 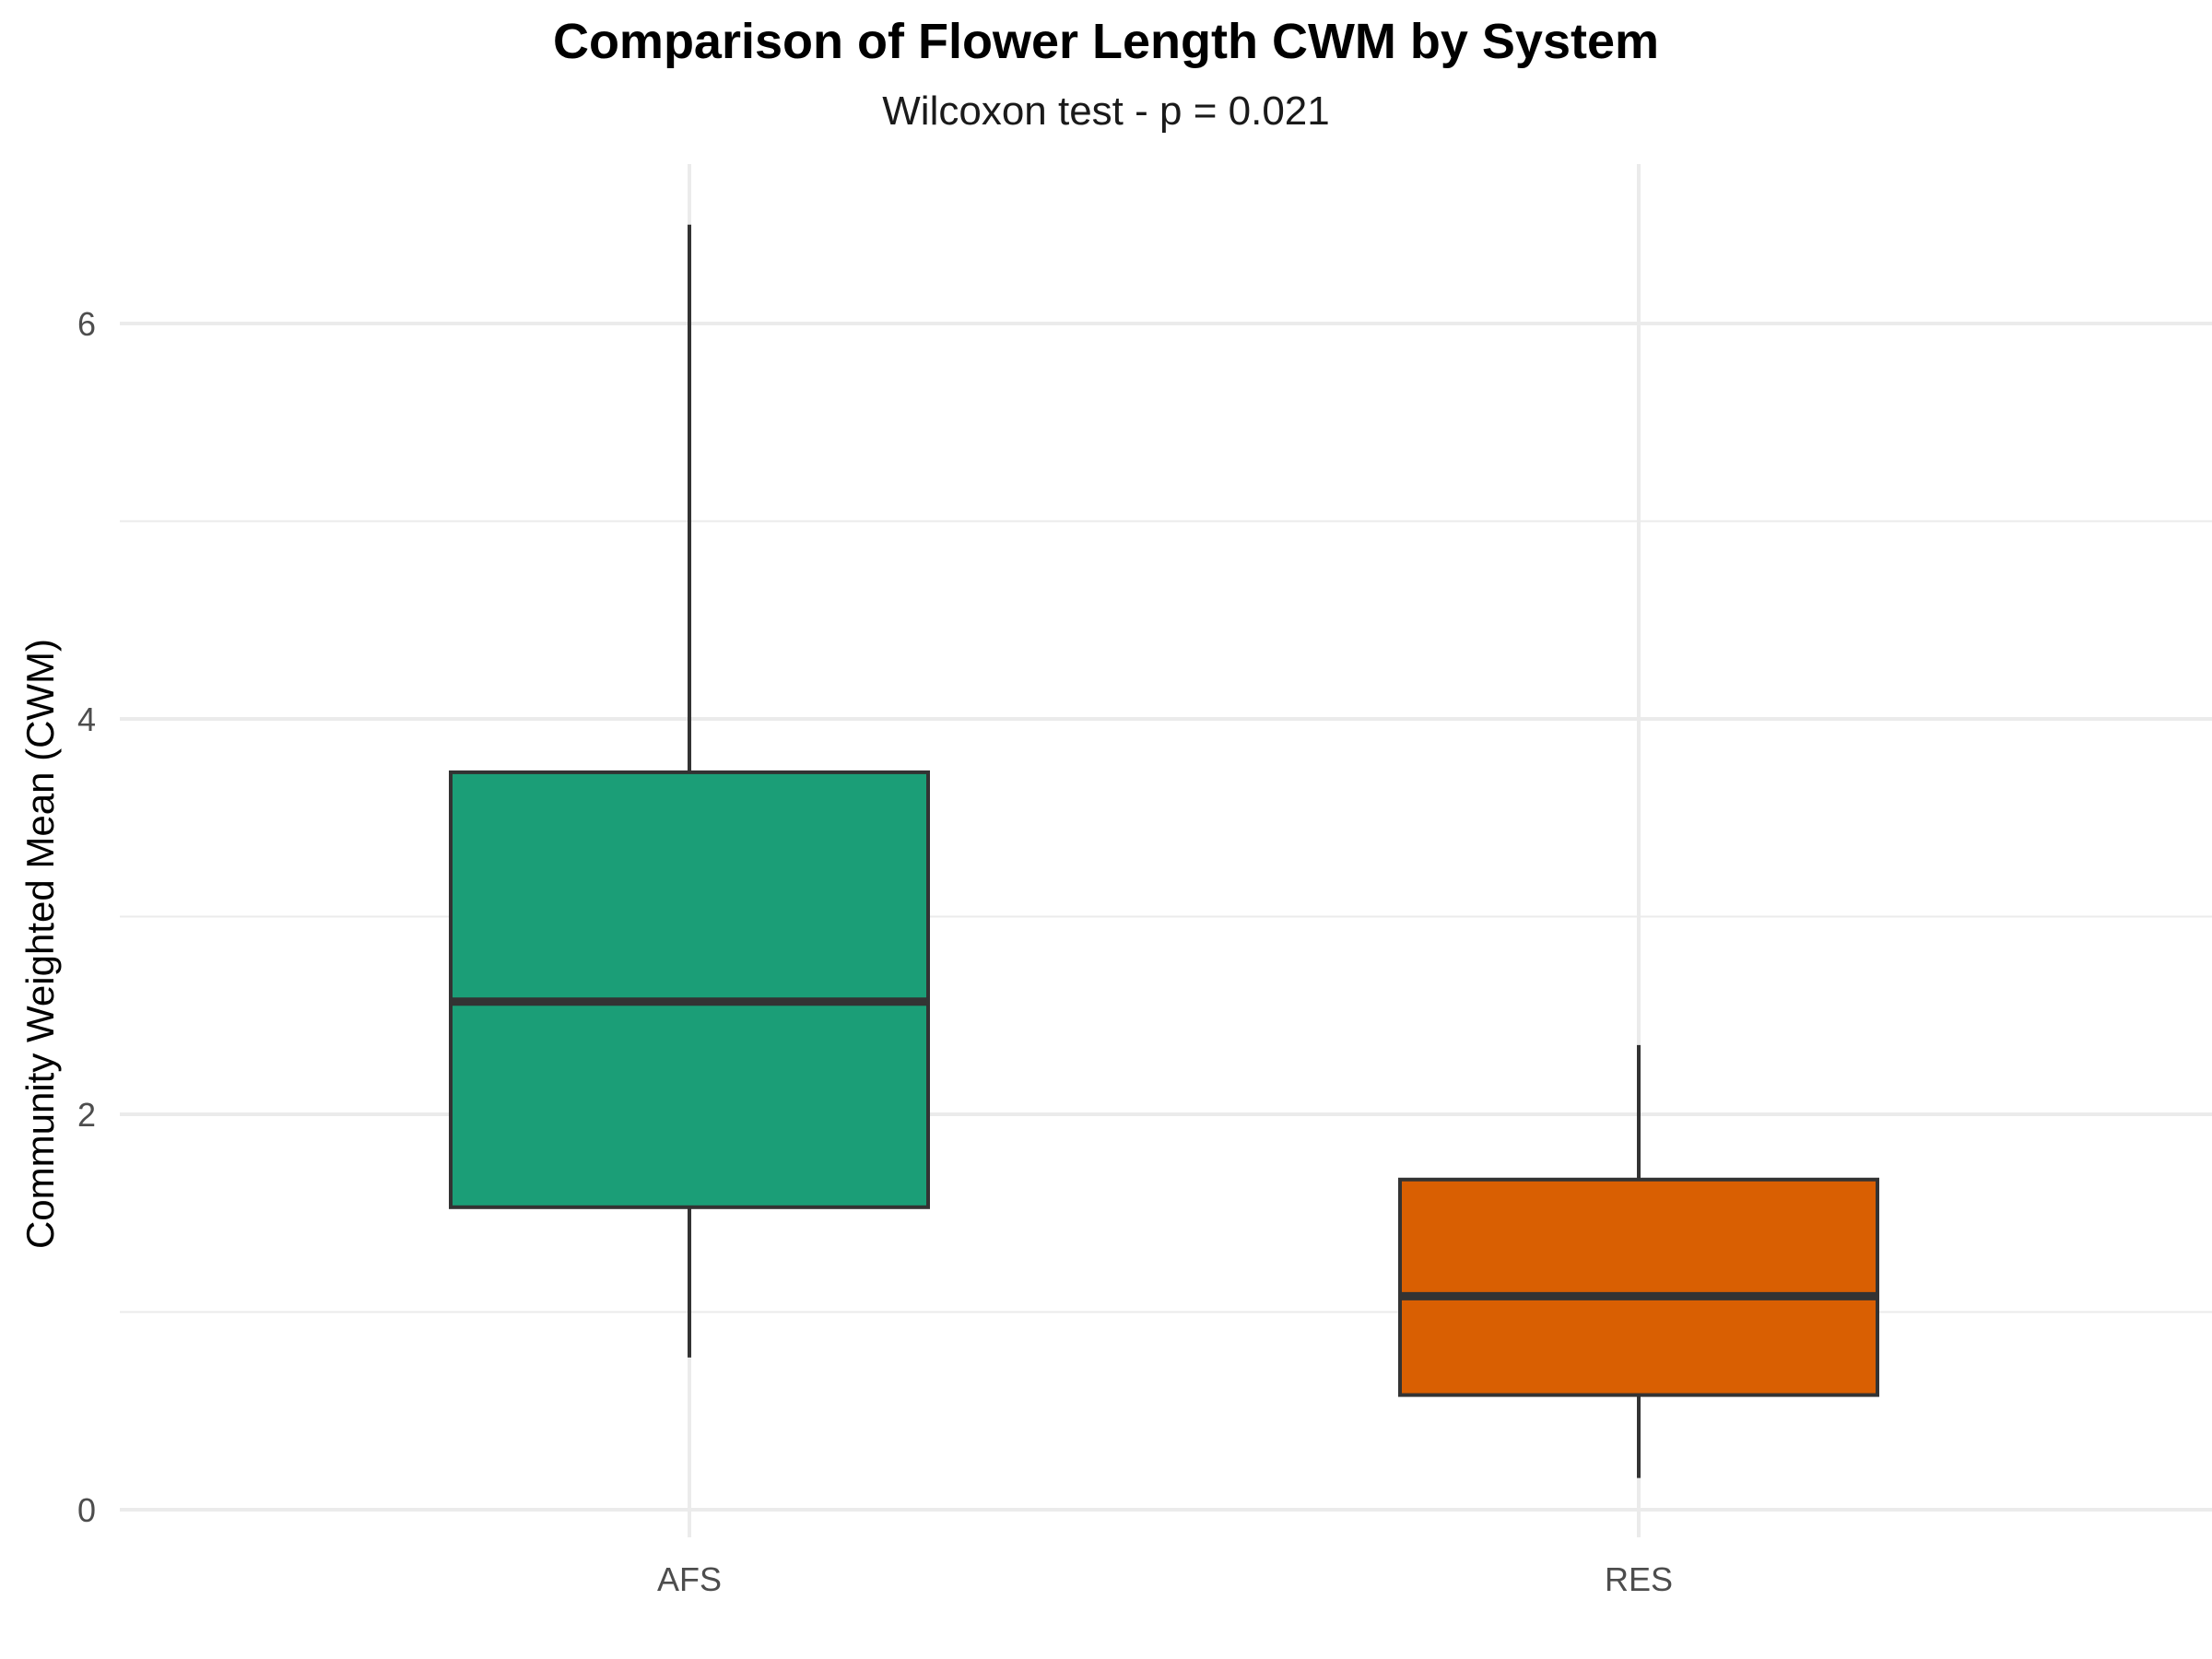 I want to click on box-afs, so click(x=689, y=791).